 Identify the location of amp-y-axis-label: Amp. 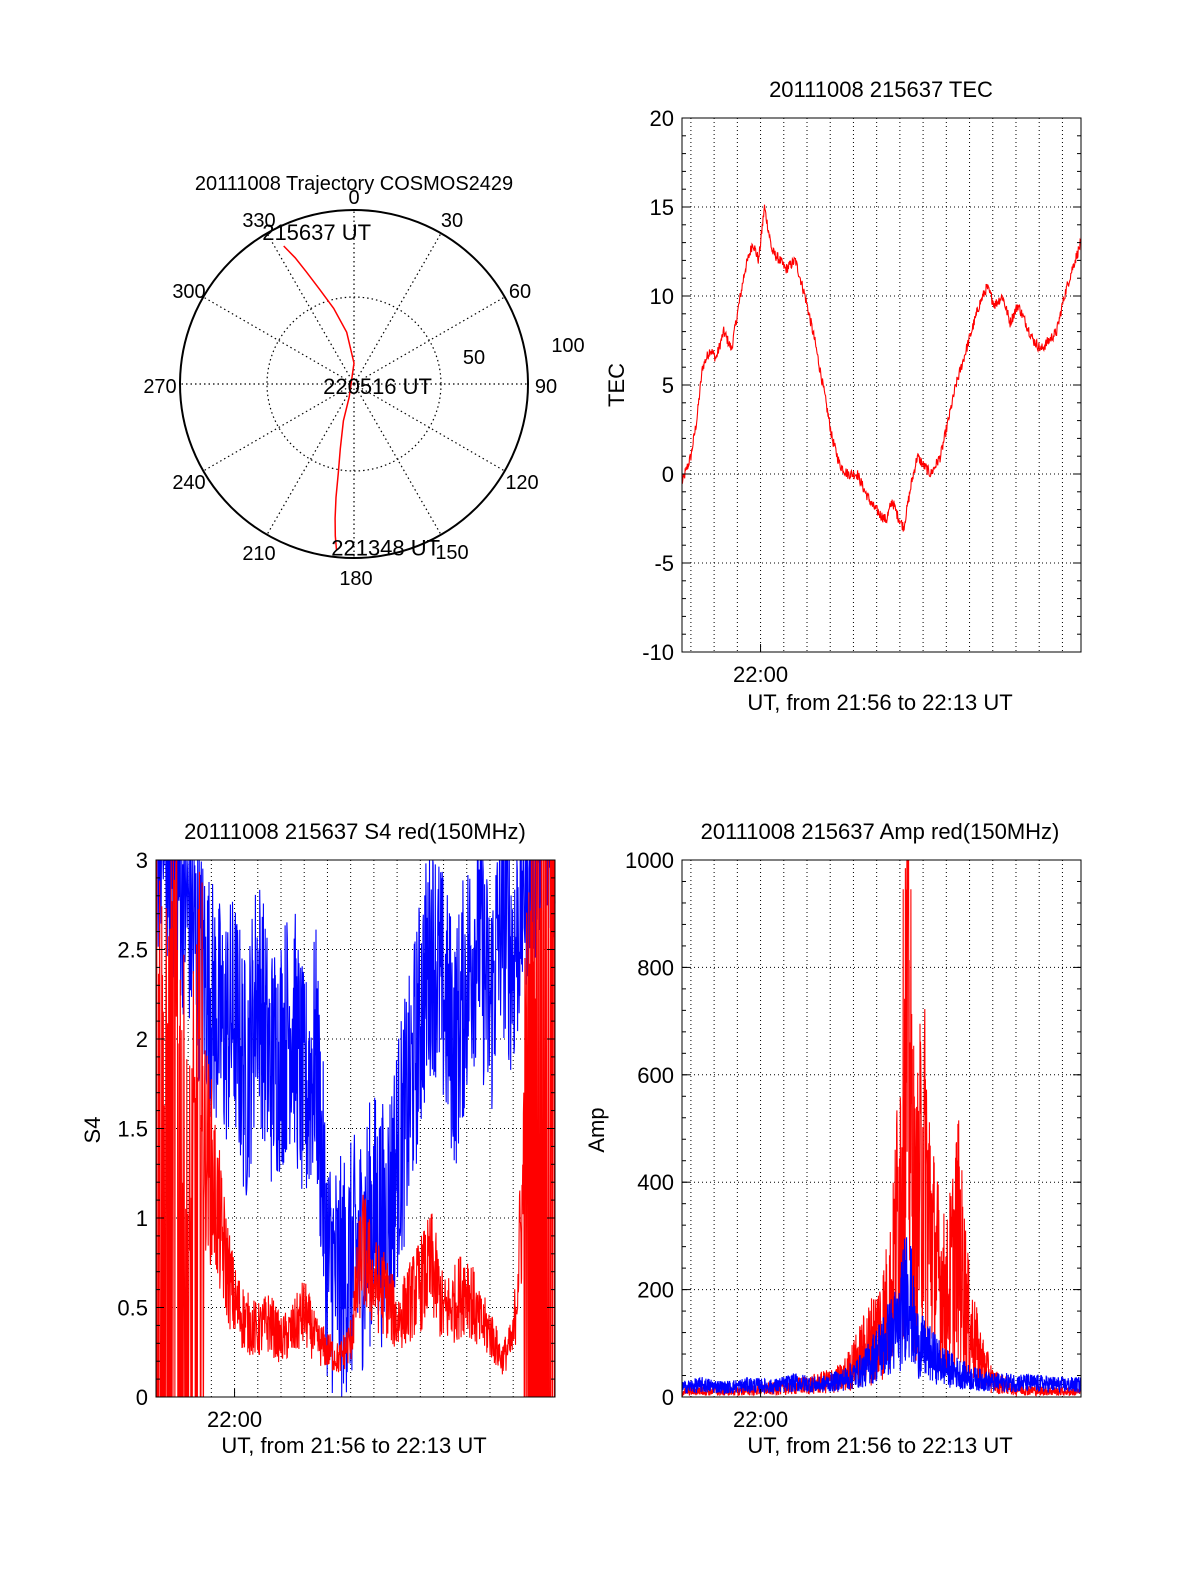
(596, 1129).